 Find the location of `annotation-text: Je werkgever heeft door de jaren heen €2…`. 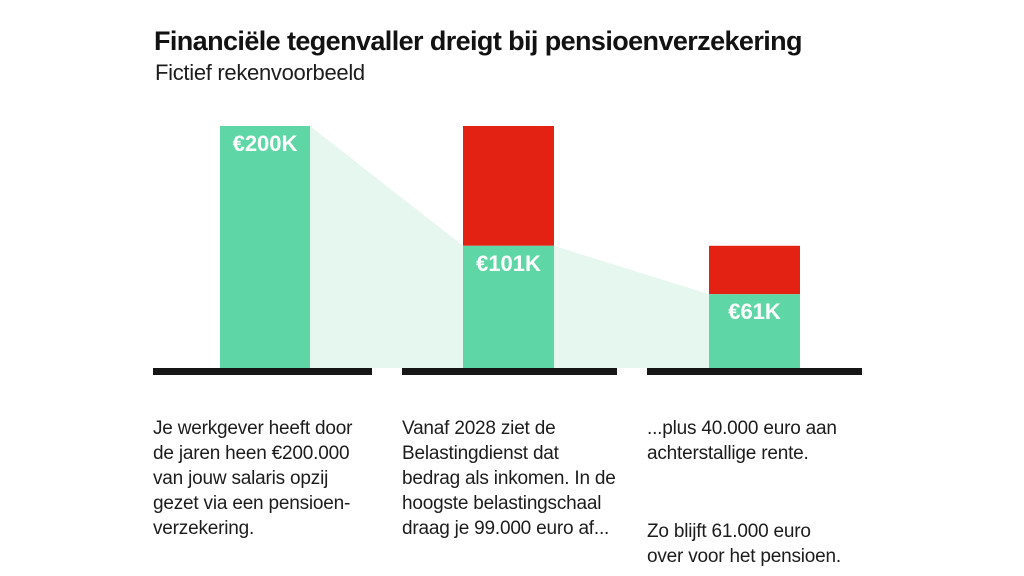

annotation-text: Je werkgever heeft door de jaren heen €2… is located at coordinates (253, 478).